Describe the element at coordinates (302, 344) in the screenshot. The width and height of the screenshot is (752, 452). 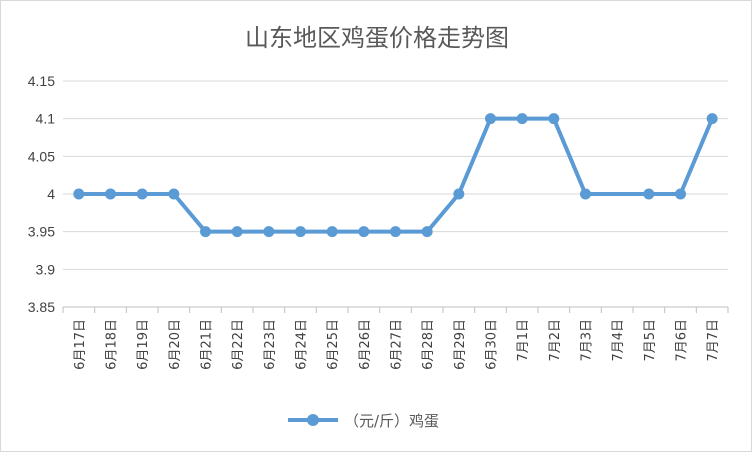
I see `x-tick-label: 6月24日` at that location.